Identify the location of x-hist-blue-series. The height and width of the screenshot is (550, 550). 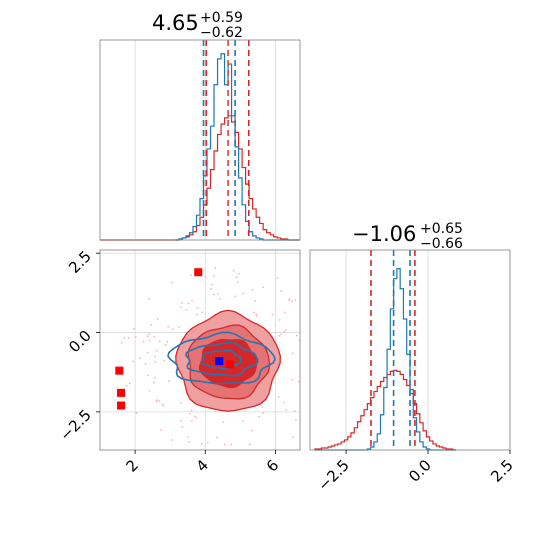
(237, 147).